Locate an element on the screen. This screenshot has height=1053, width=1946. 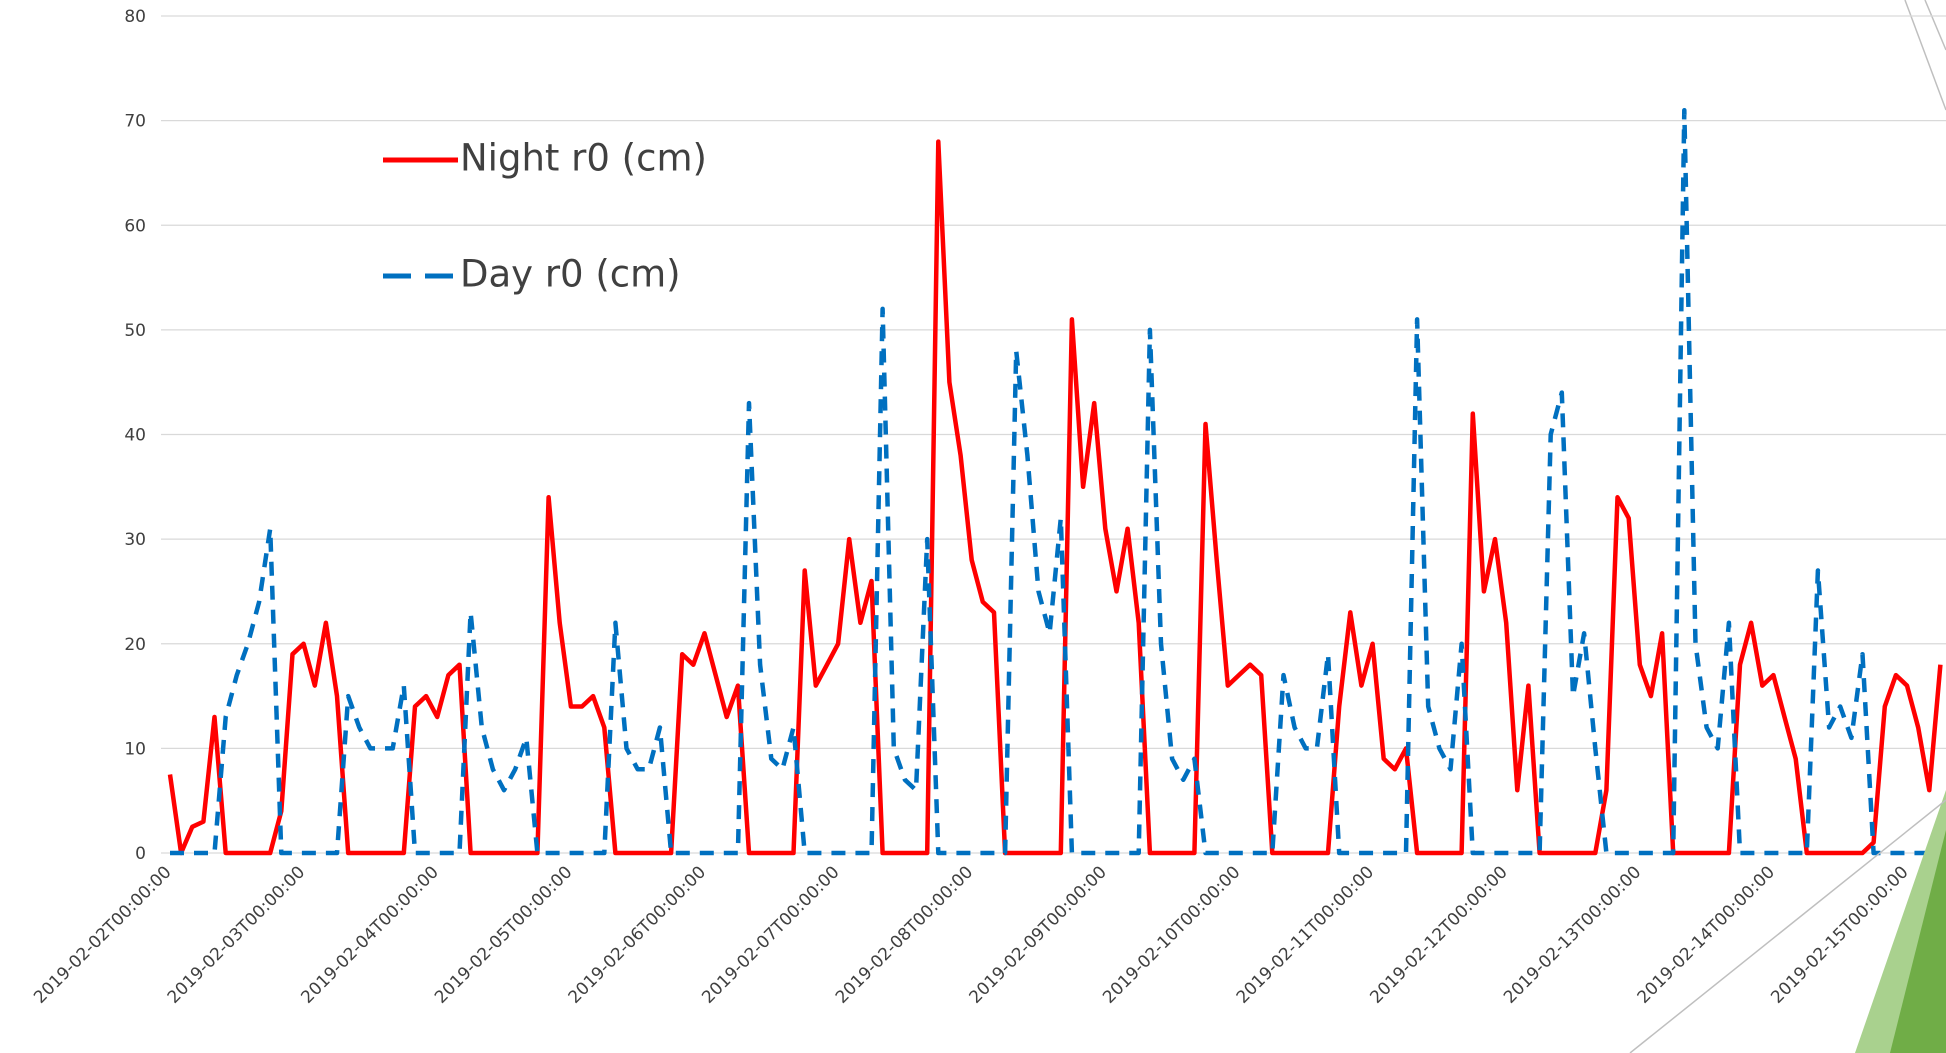
x-tick-label: 2019-02-06T00:00:00 is located at coordinates (637, 934).